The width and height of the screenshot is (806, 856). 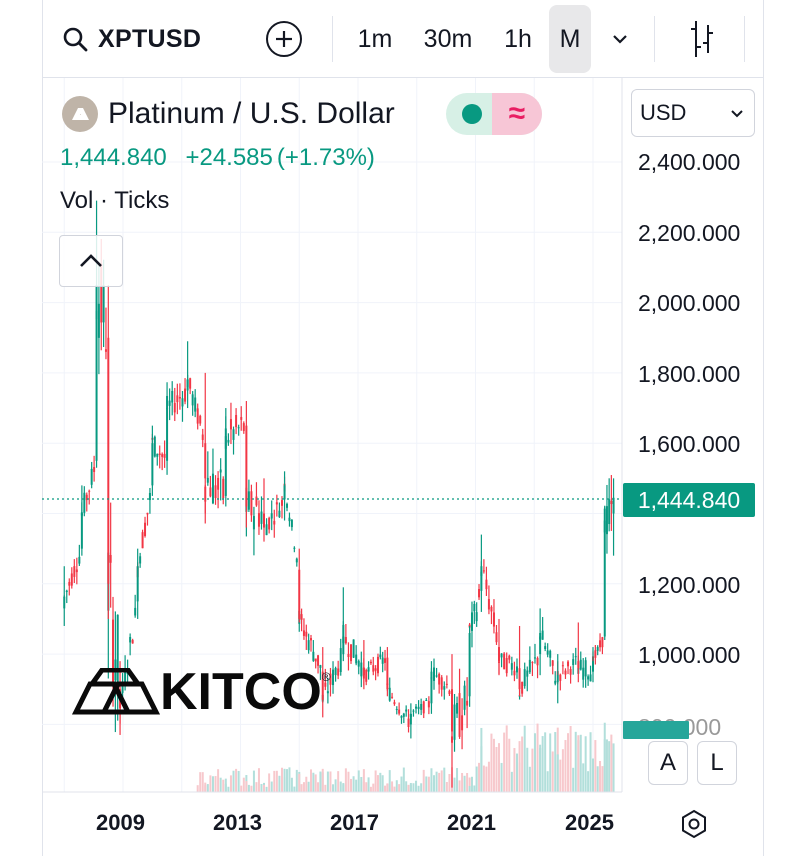 I want to click on add-symbol-button, so click(x=284, y=39).